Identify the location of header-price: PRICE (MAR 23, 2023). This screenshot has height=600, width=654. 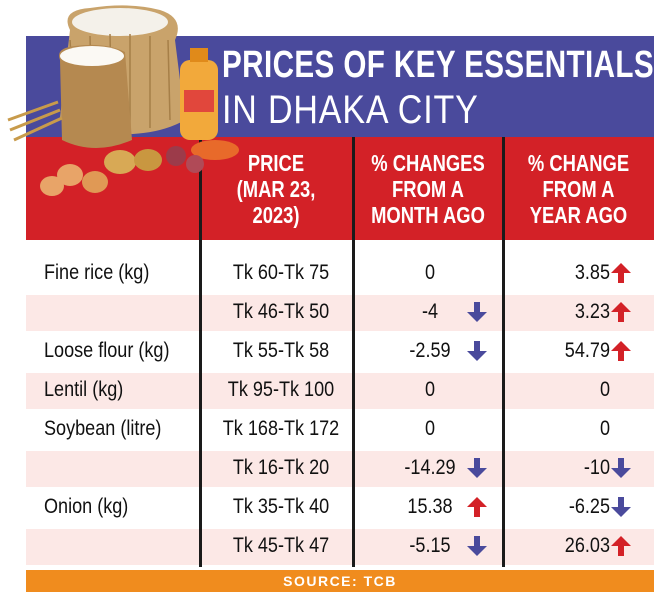
(276, 189).